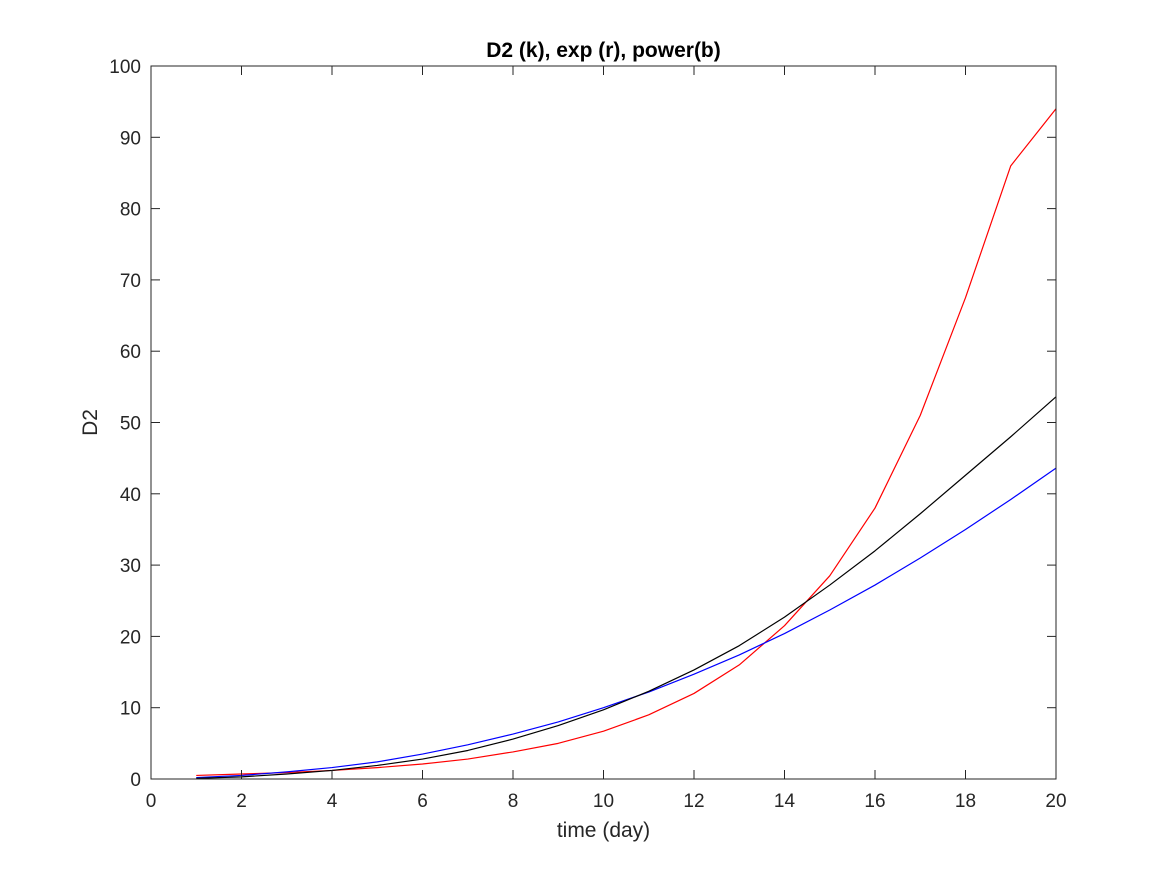  What do you see at coordinates (1055, 801) in the screenshot?
I see `x-tick-label: 20` at bounding box center [1055, 801].